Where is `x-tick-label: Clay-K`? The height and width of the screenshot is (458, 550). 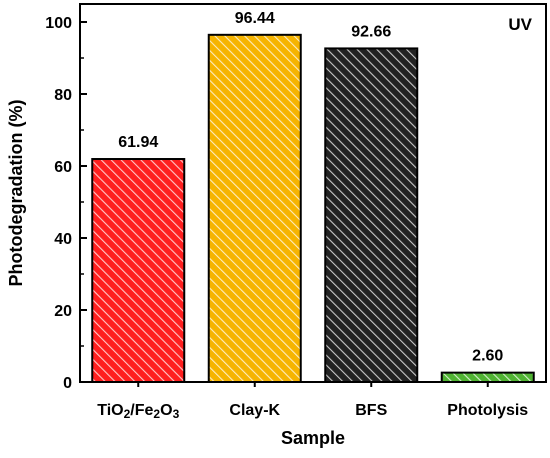
x-tick-label: Clay-K is located at coordinates (254, 410).